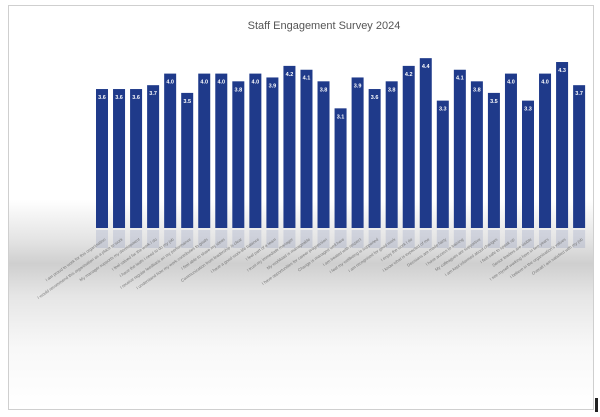  Describe the element at coordinates (426, 67) in the screenshot. I see `data-label: 4.4` at that location.